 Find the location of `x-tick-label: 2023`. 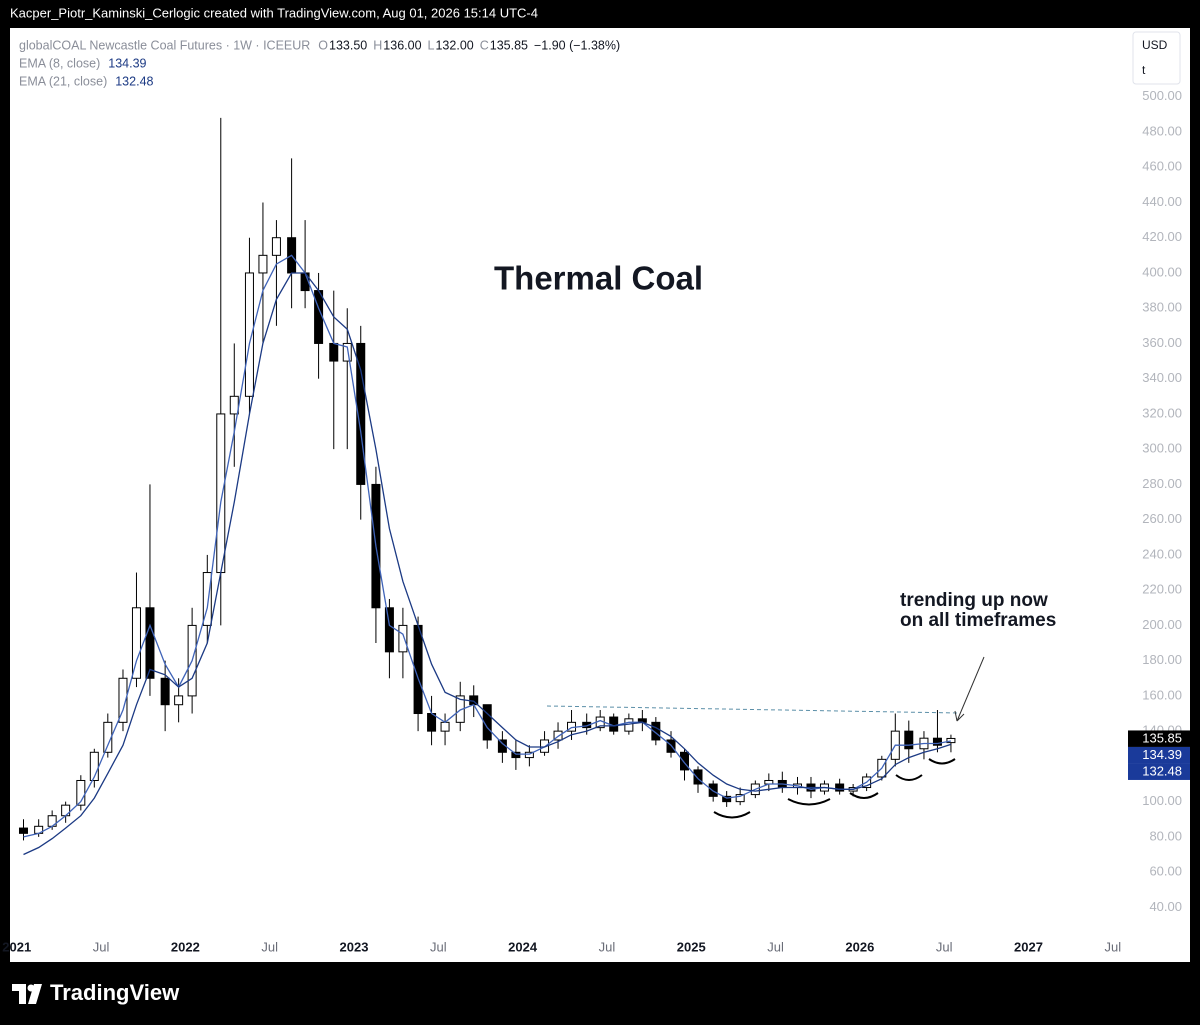

x-tick-label: 2023 is located at coordinates (354, 946).